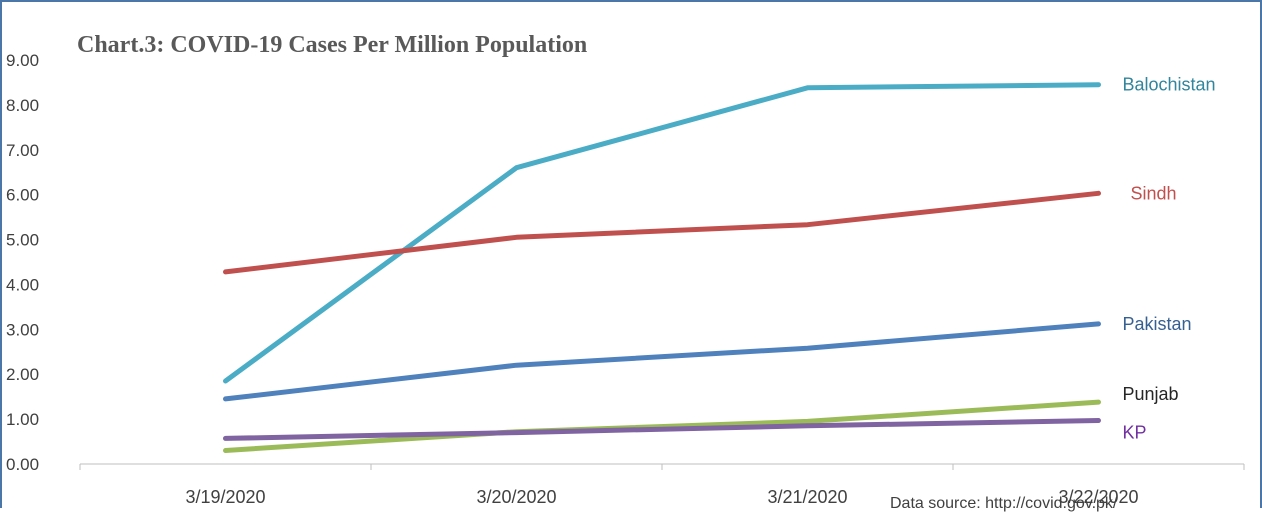  What do you see at coordinates (22, 60) in the screenshot?
I see `y-tick-label: 9.00` at bounding box center [22, 60].